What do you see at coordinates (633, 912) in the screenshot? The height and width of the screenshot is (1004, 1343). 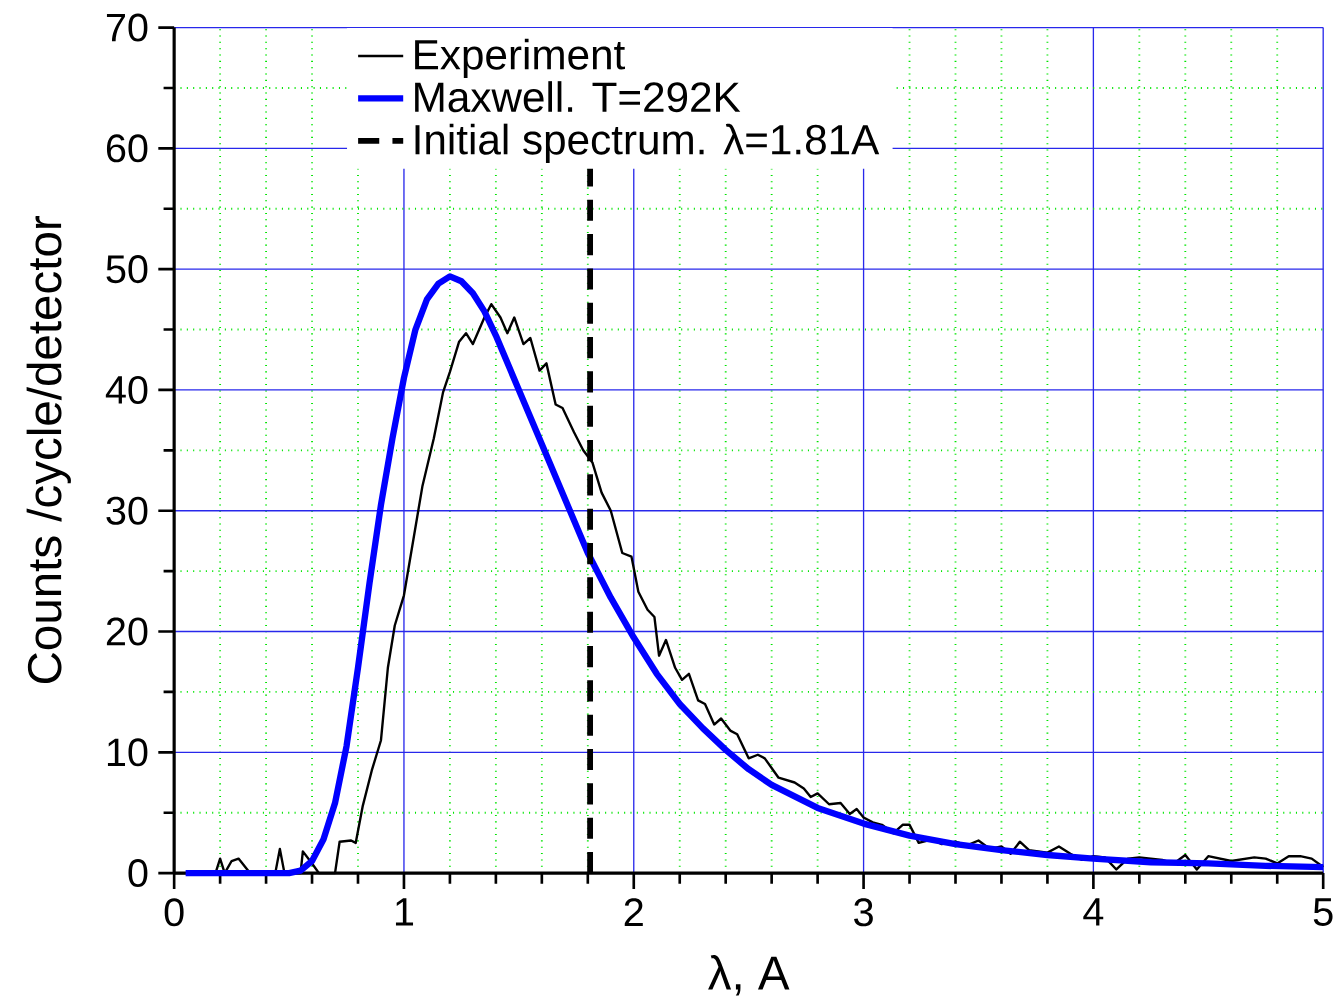 I see `x-tick-label: 2` at bounding box center [633, 912].